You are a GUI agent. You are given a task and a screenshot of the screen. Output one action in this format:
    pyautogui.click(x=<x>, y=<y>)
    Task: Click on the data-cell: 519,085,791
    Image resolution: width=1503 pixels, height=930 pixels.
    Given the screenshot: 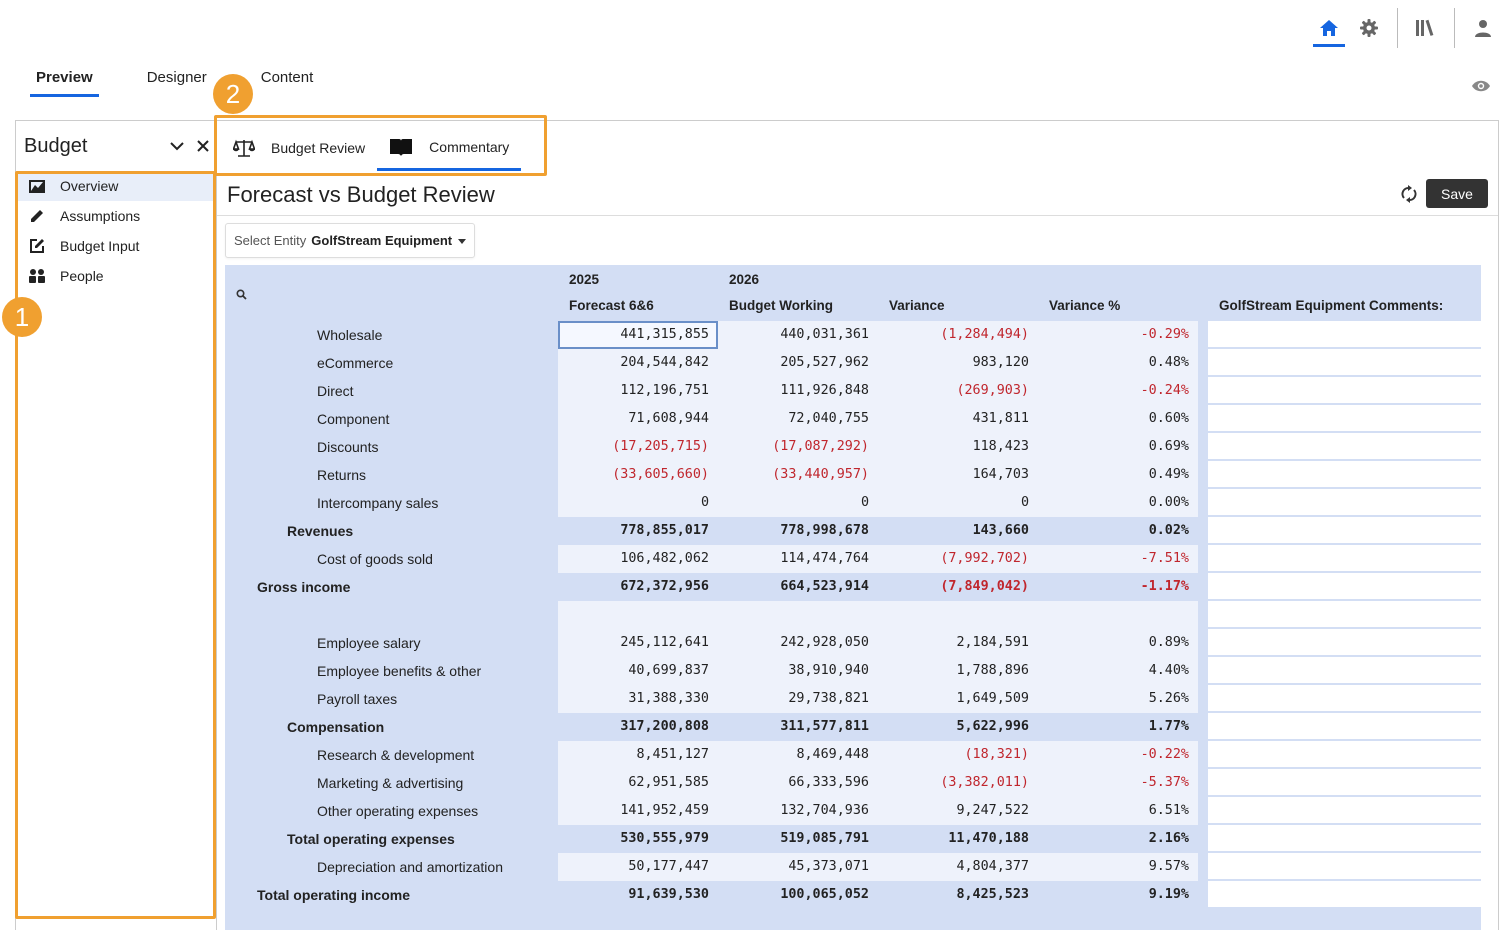 What is the action you would take?
    pyautogui.click(x=824, y=838)
    